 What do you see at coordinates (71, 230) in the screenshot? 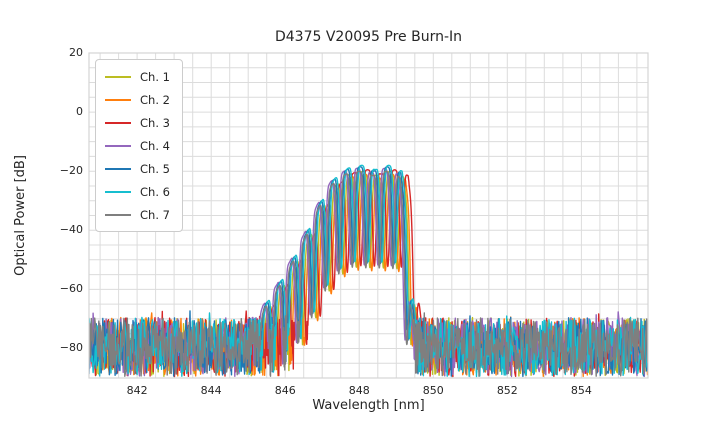
I see `y-tick-label: −40` at bounding box center [71, 230].